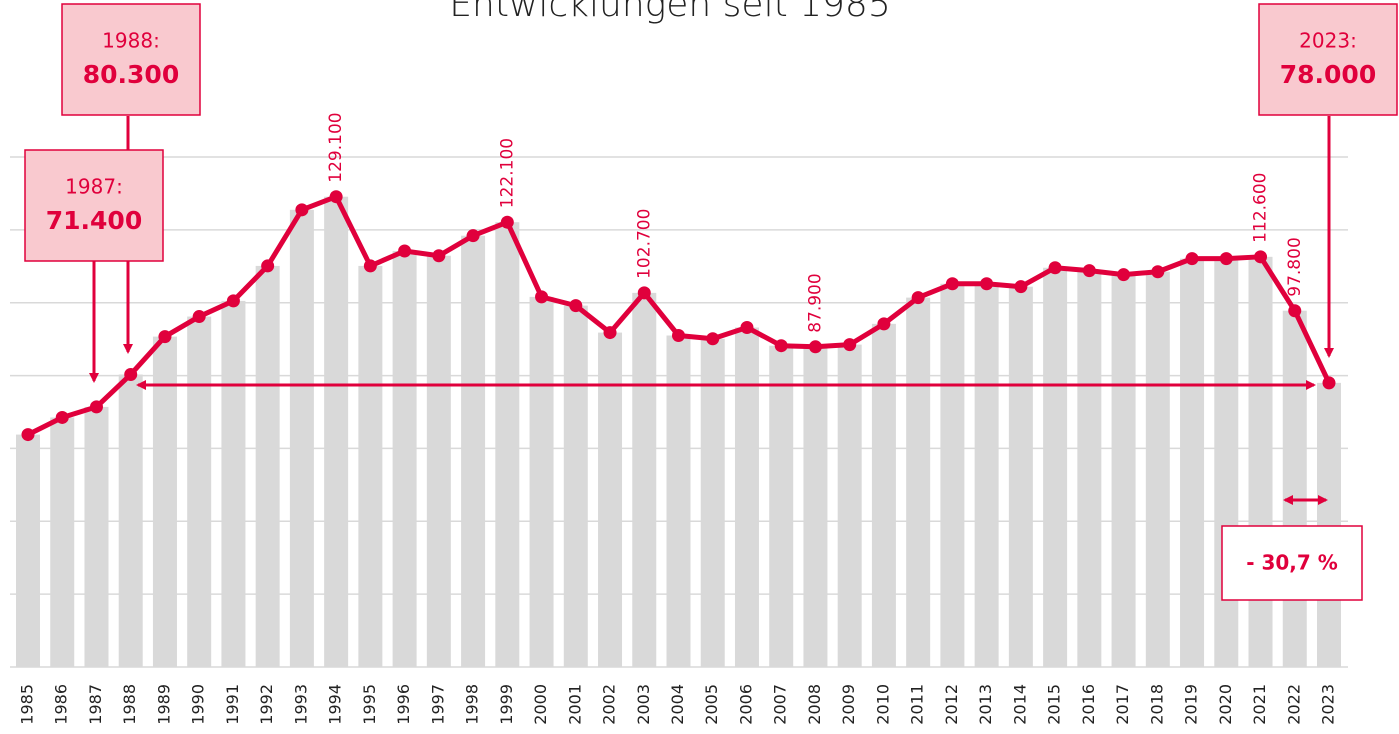 The image size is (1399, 734). What do you see at coordinates (917, 704) in the screenshot?
I see `x-tick-label: 2011` at bounding box center [917, 704].